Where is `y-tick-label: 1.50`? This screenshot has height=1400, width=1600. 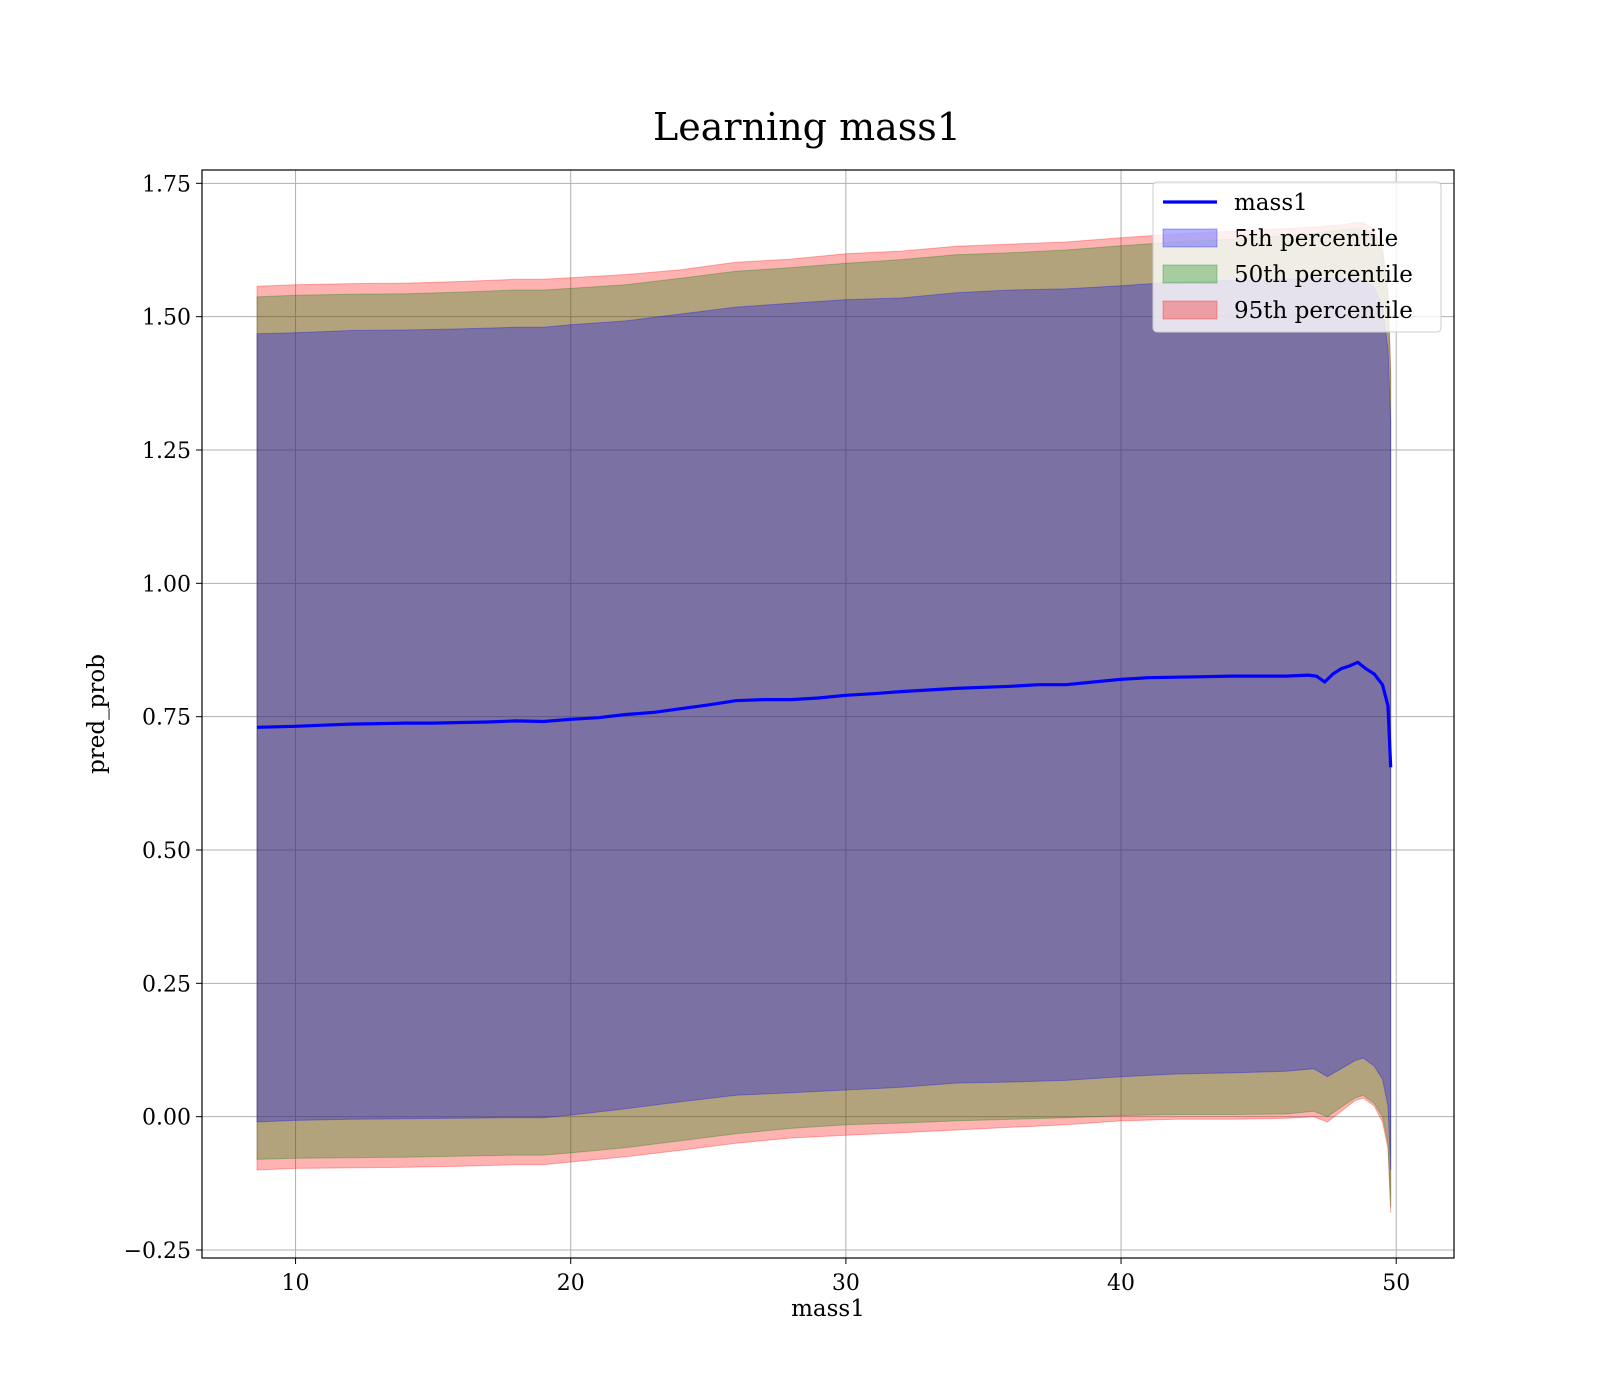 y-tick-label: 1.50 is located at coordinates (166, 318).